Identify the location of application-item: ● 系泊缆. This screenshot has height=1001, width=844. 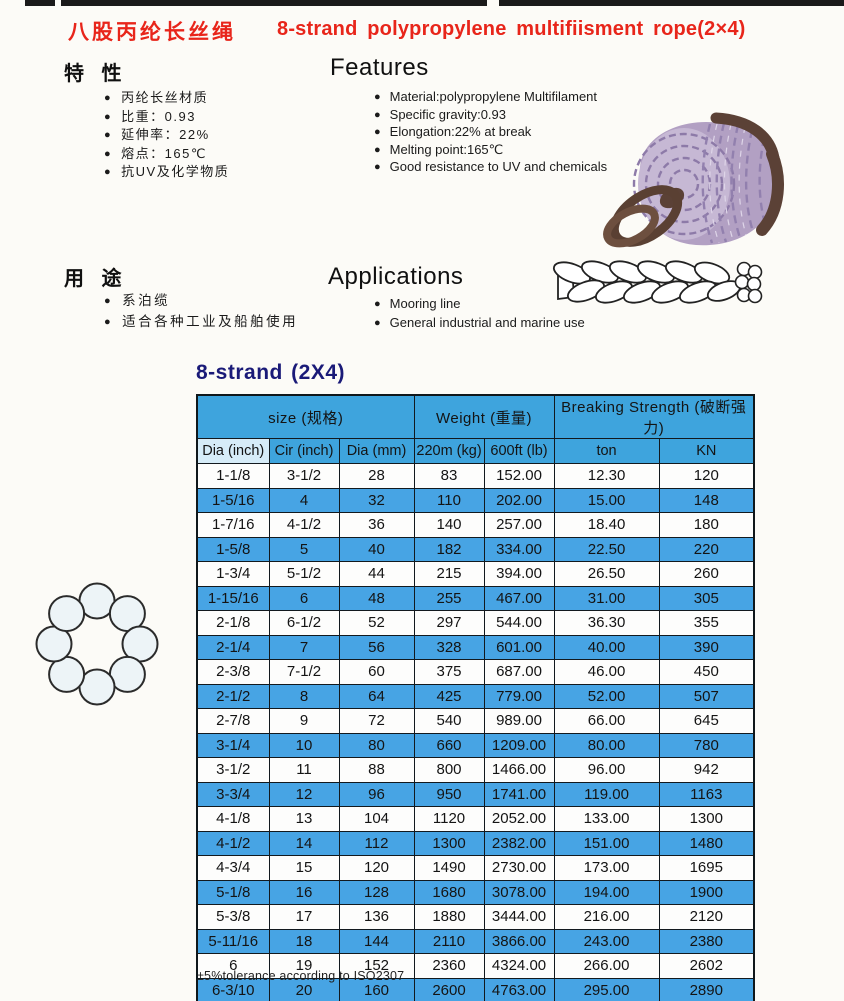
(201, 301).